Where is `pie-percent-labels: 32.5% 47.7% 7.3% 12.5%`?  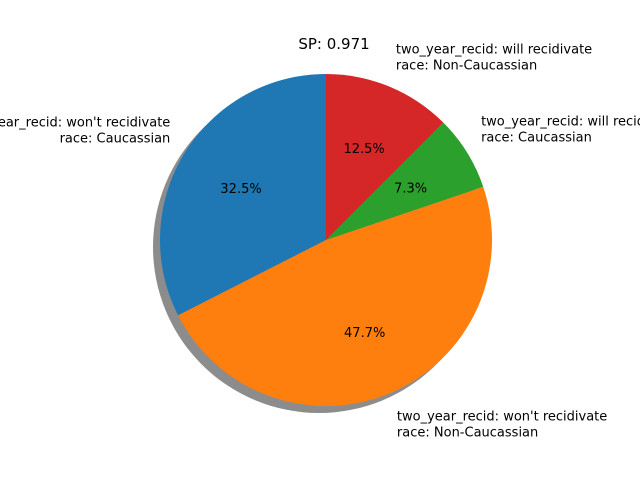
pie-percent-labels: 32.5% 47.7% 7.3% 12.5% is located at coordinates (323, 241).